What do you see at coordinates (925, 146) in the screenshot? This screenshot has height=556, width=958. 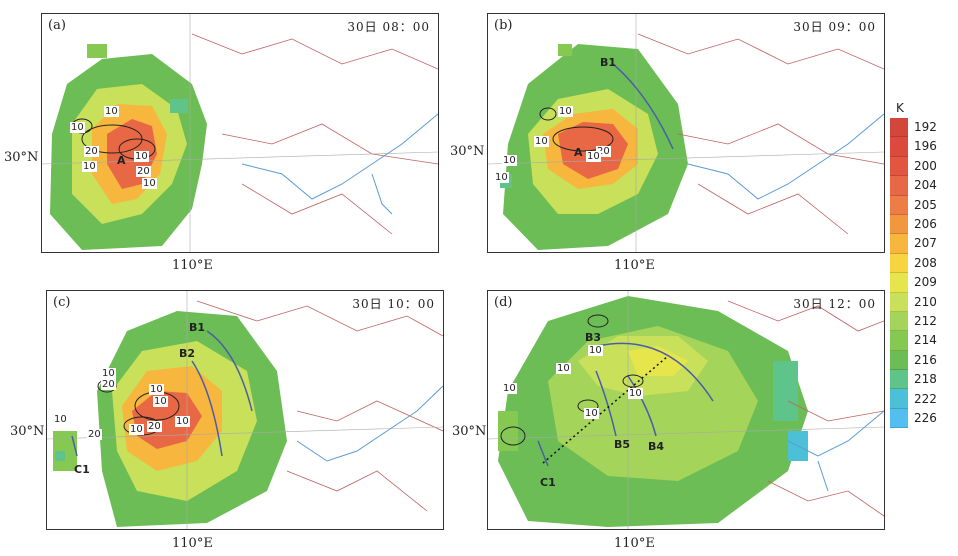 I see `colorbar-tick-label: 196` at bounding box center [925, 146].